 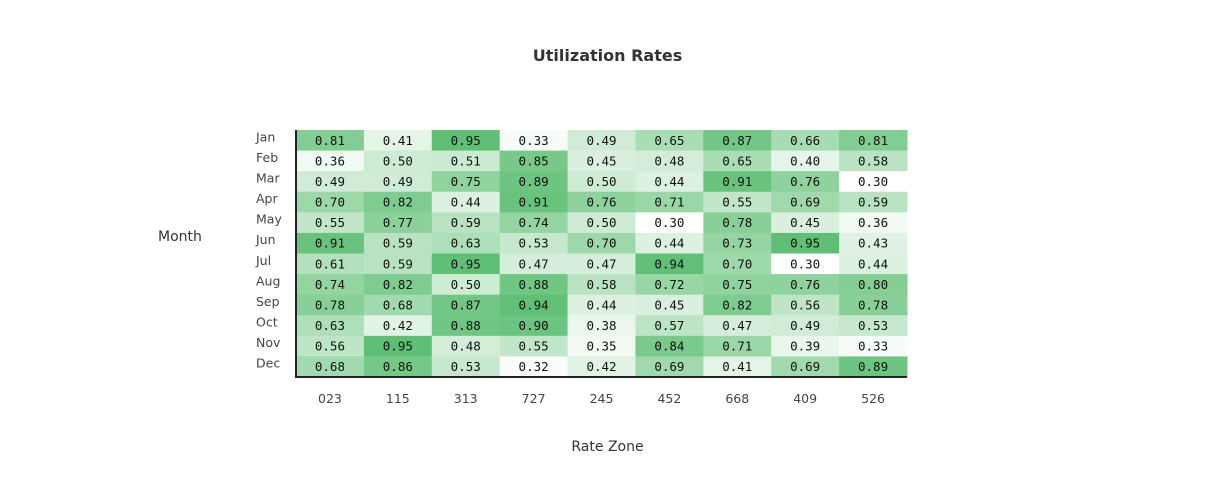 I want to click on cell-value-label: 0.63, so click(x=466, y=243).